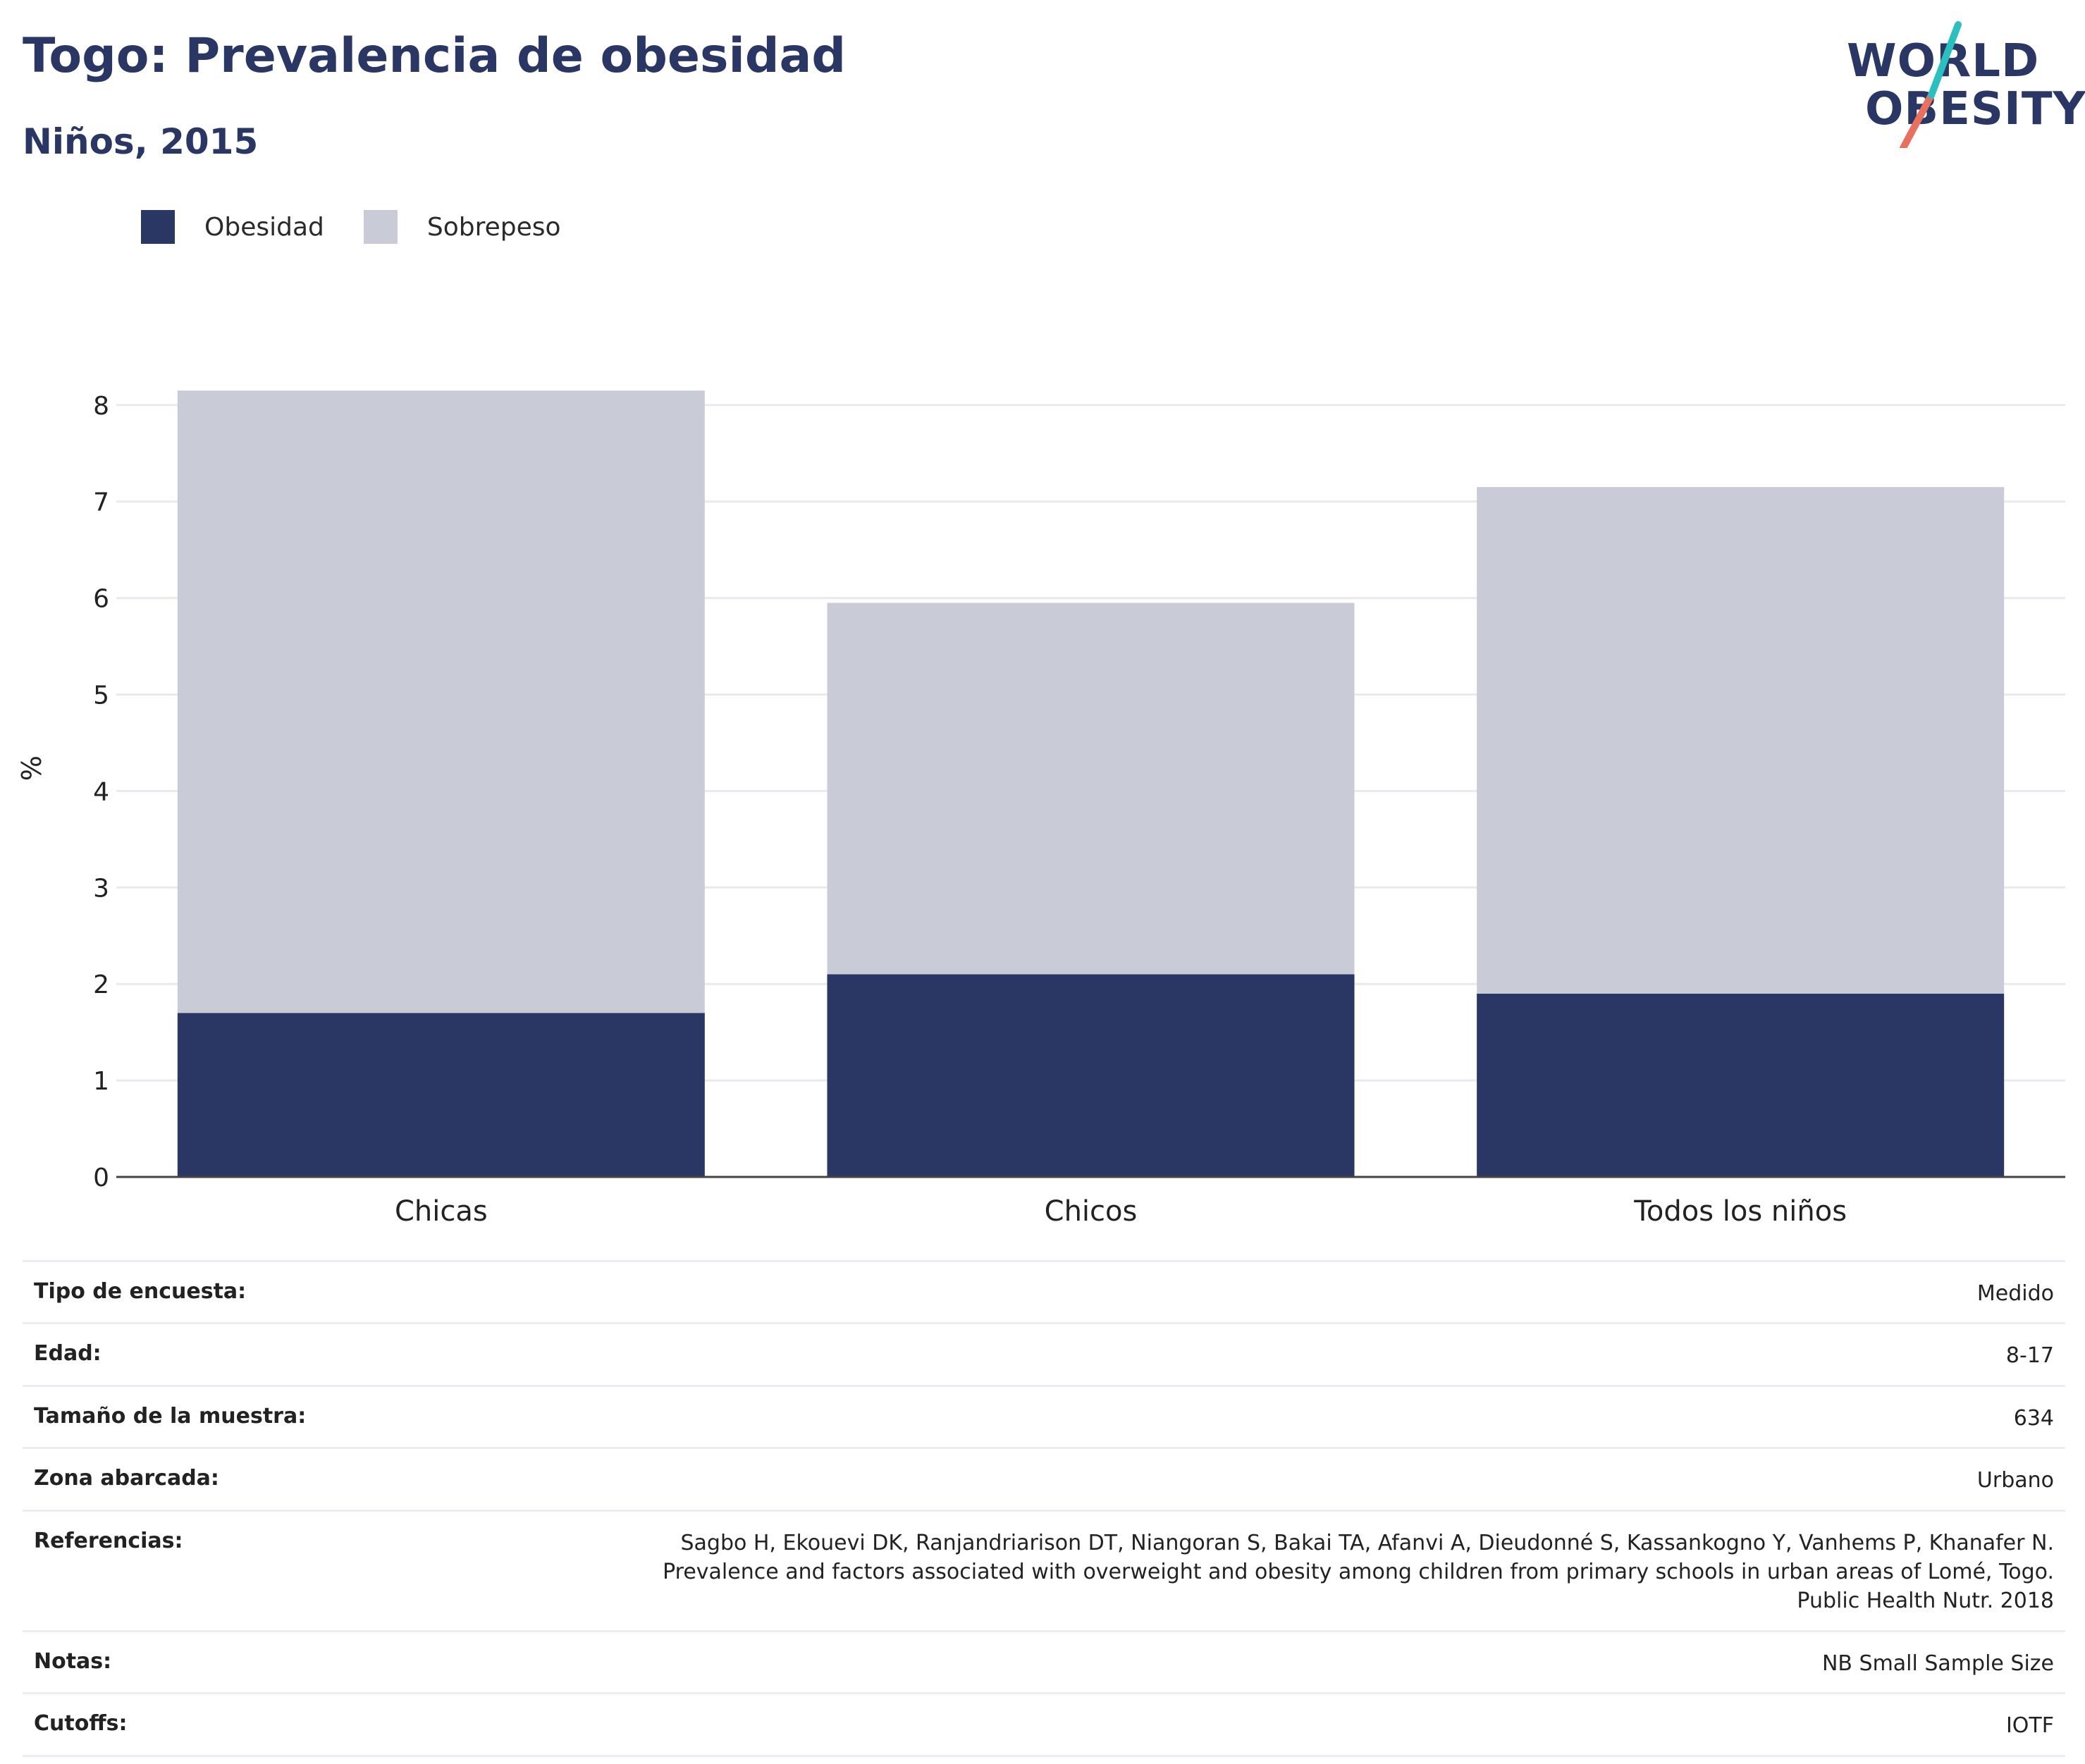 The image size is (2085, 1764). I want to click on info-key: Tamaño de la muestra:, so click(170, 1416).